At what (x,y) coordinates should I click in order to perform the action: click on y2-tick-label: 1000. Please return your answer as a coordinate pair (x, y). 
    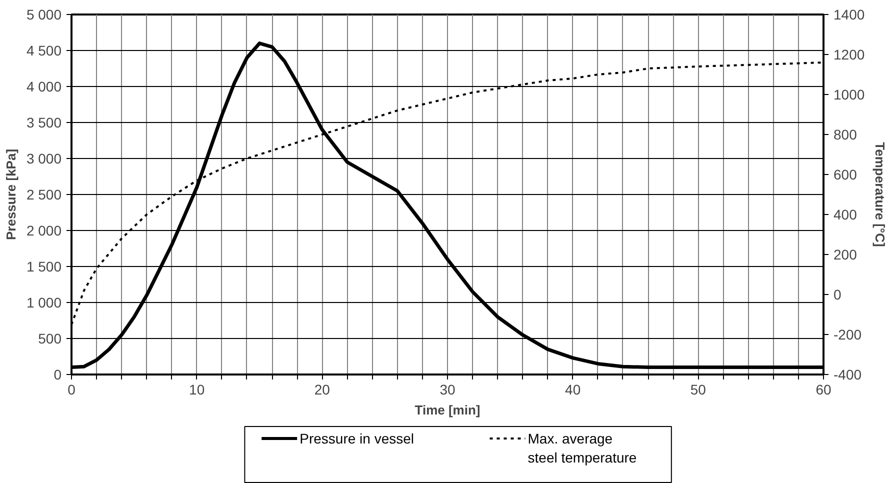
    Looking at the image, I should click on (849, 94).